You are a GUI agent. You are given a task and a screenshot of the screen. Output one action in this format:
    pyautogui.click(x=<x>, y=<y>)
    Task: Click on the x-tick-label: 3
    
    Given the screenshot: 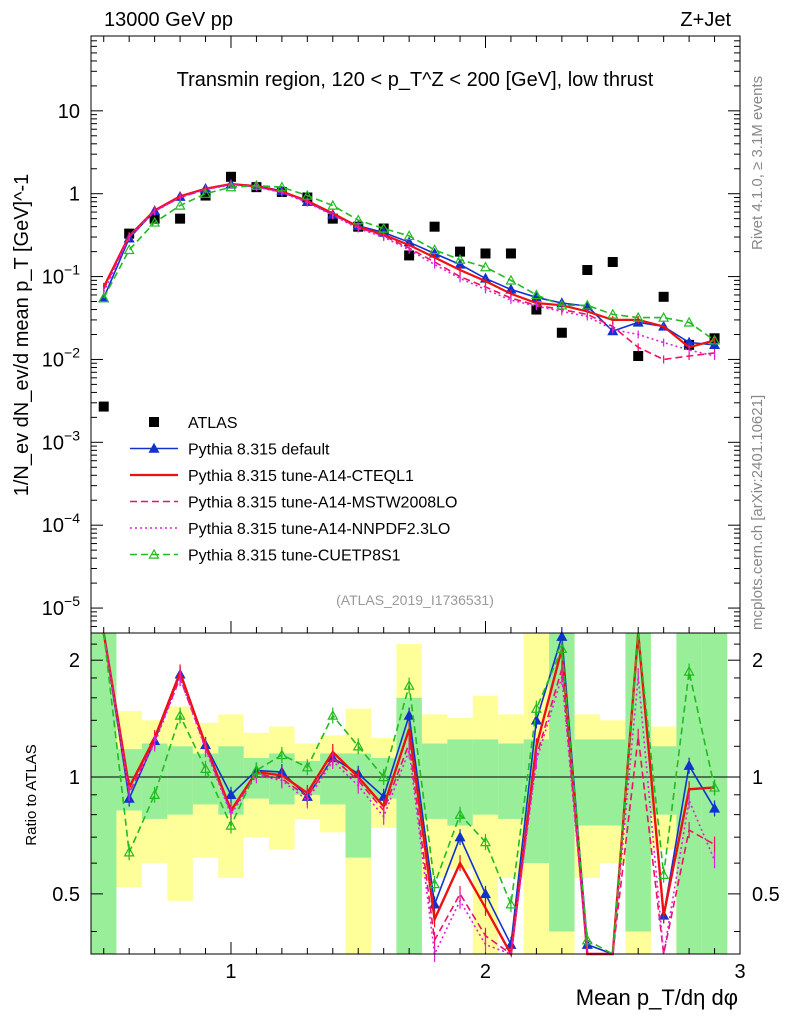 What is the action you would take?
    pyautogui.click(x=739, y=972)
    